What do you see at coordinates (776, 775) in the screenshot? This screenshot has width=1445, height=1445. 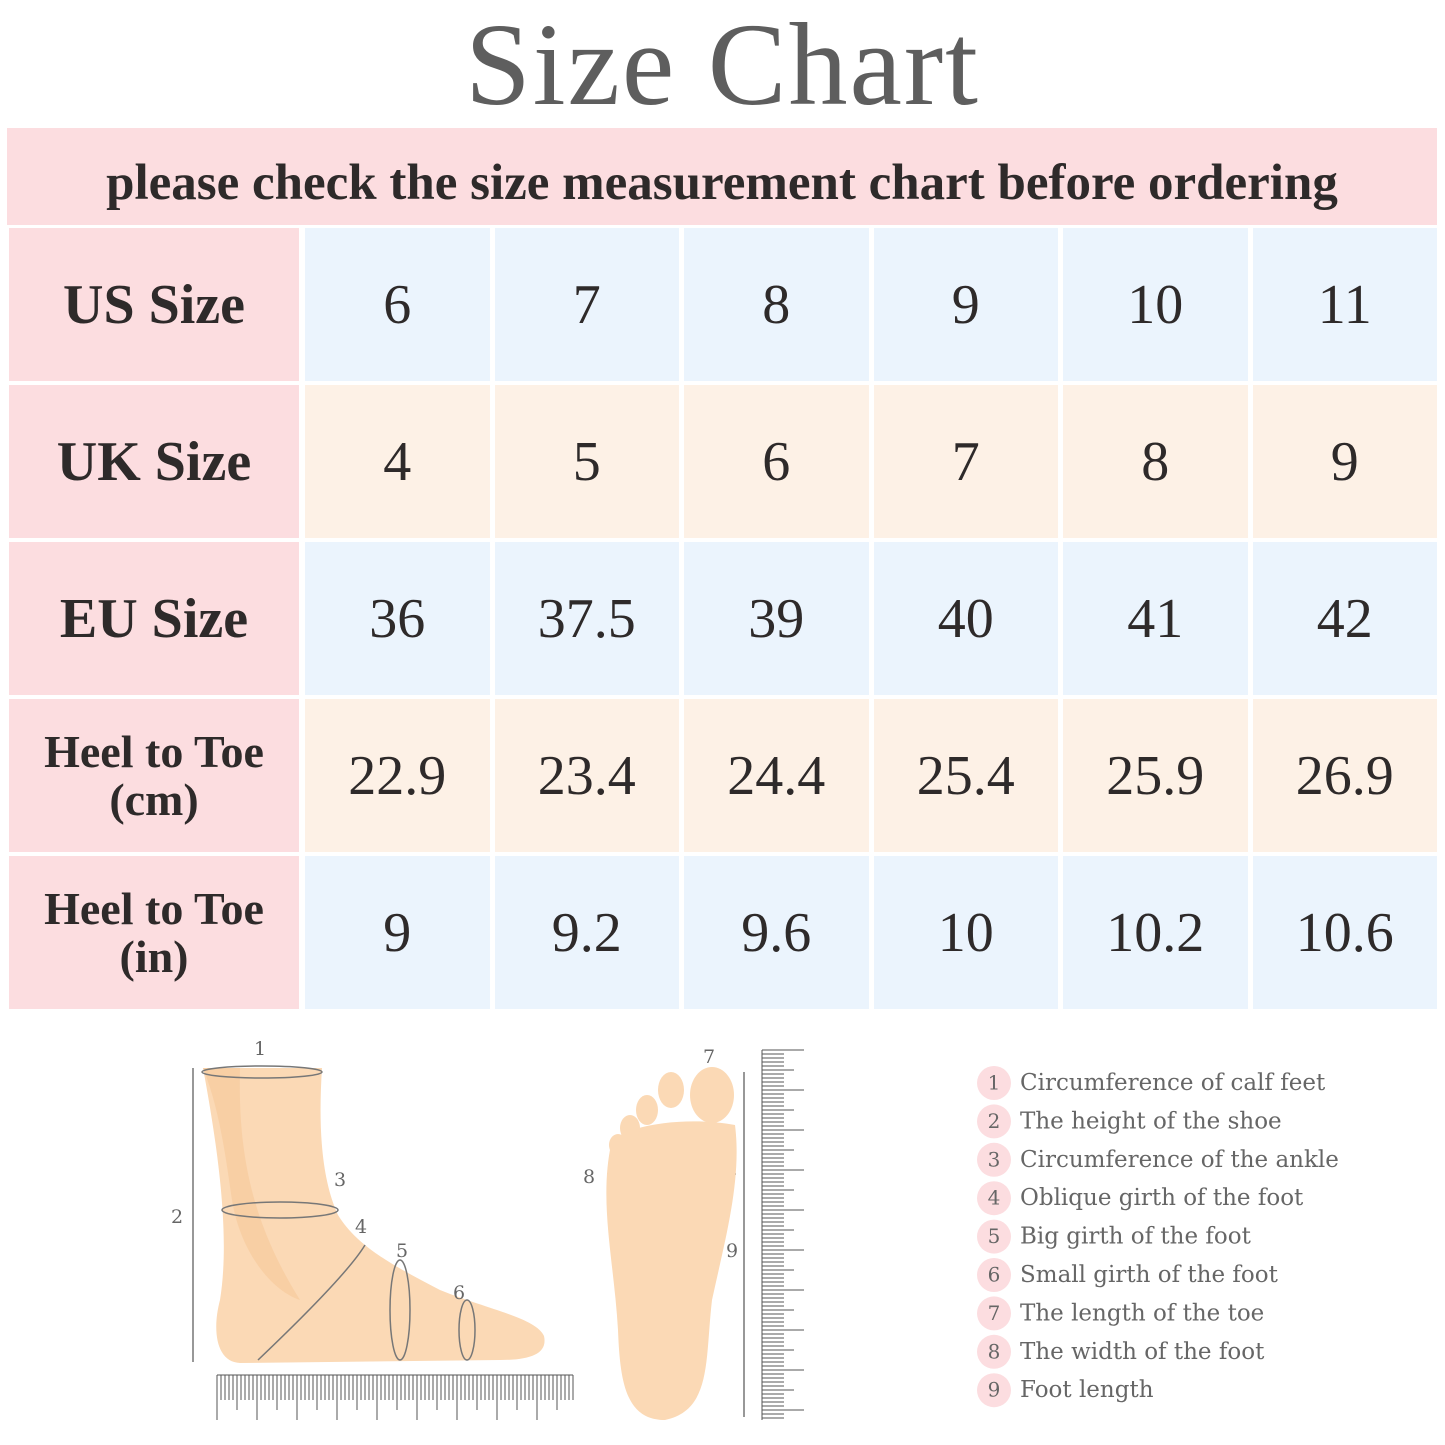 I see `size-cell: 24.4` at bounding box center [776, 775].